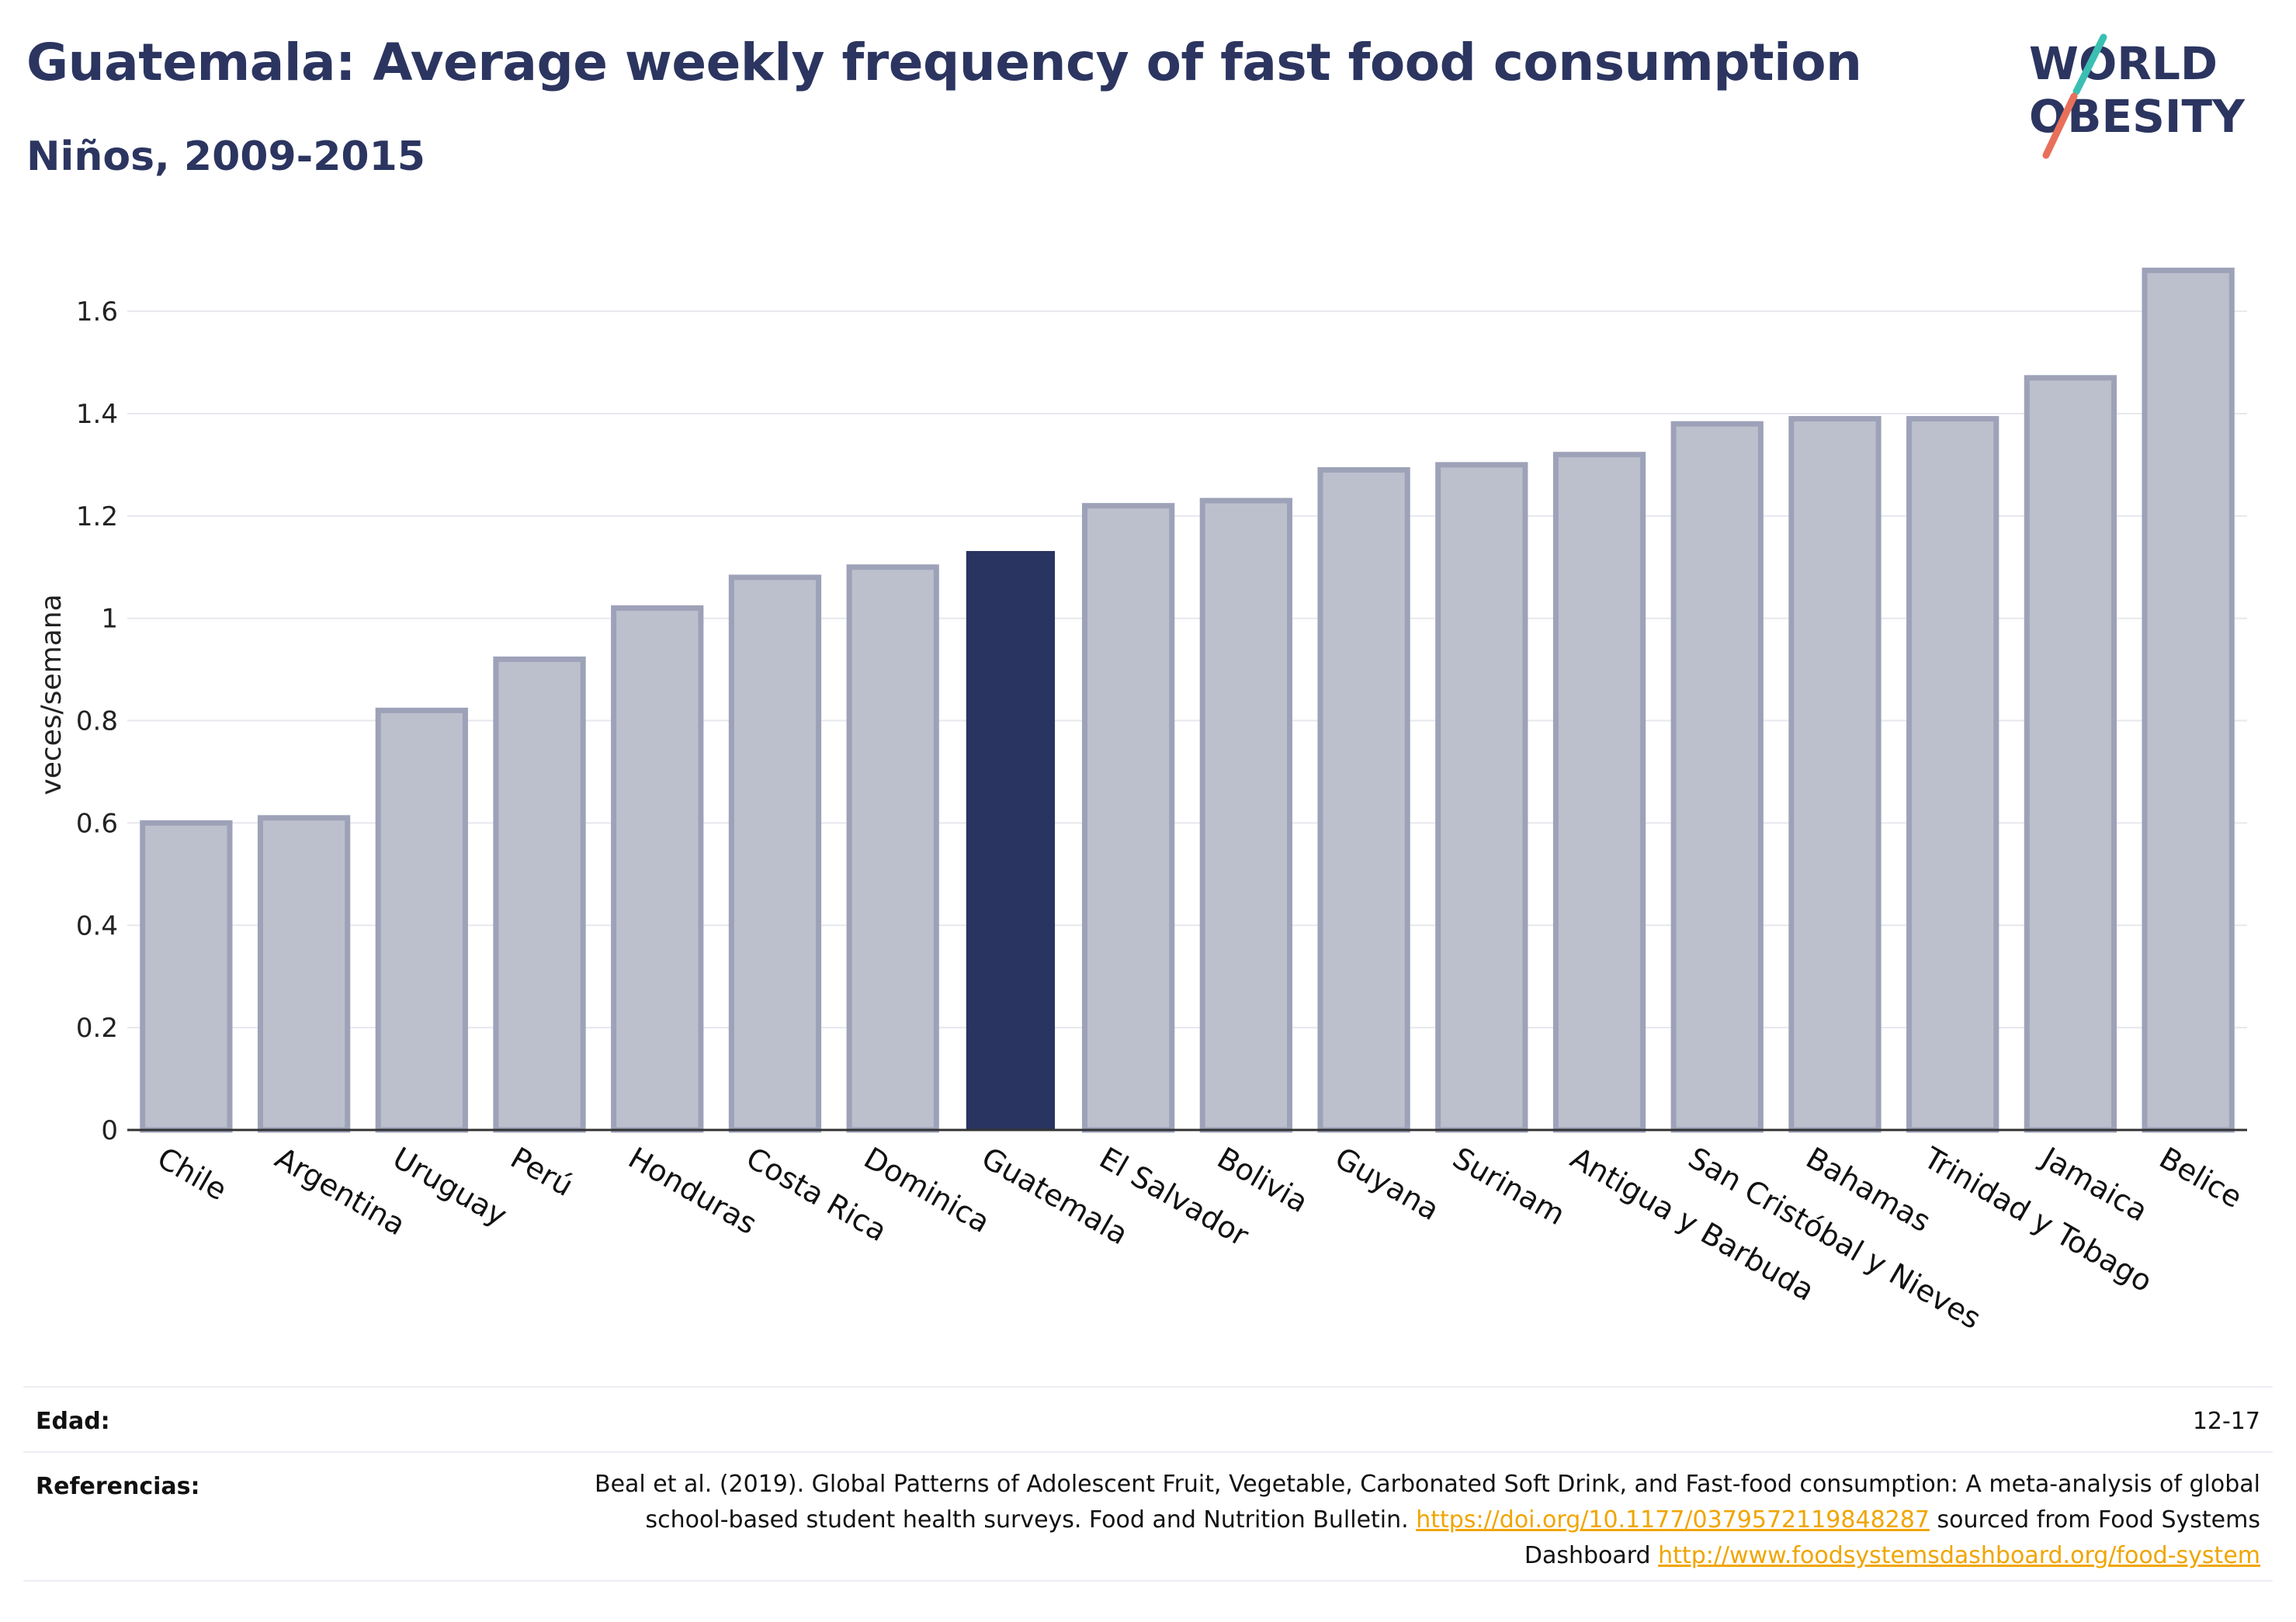 This screenshot has width=2296, height=1622. Describe the element at coordinates (2226, 1421) in the screenshot. I see `age-value: 12-17` at that location.